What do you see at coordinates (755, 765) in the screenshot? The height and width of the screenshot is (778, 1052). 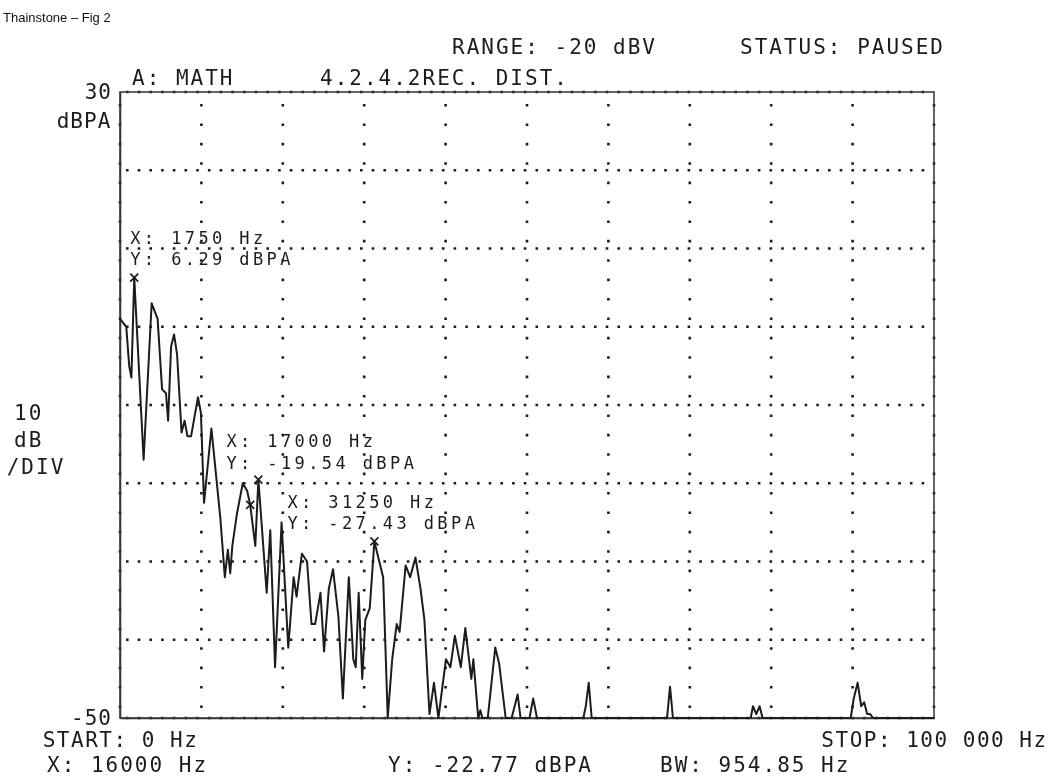 I see `text: BW: 954.85 Hz` at bounding box center [755, 765].